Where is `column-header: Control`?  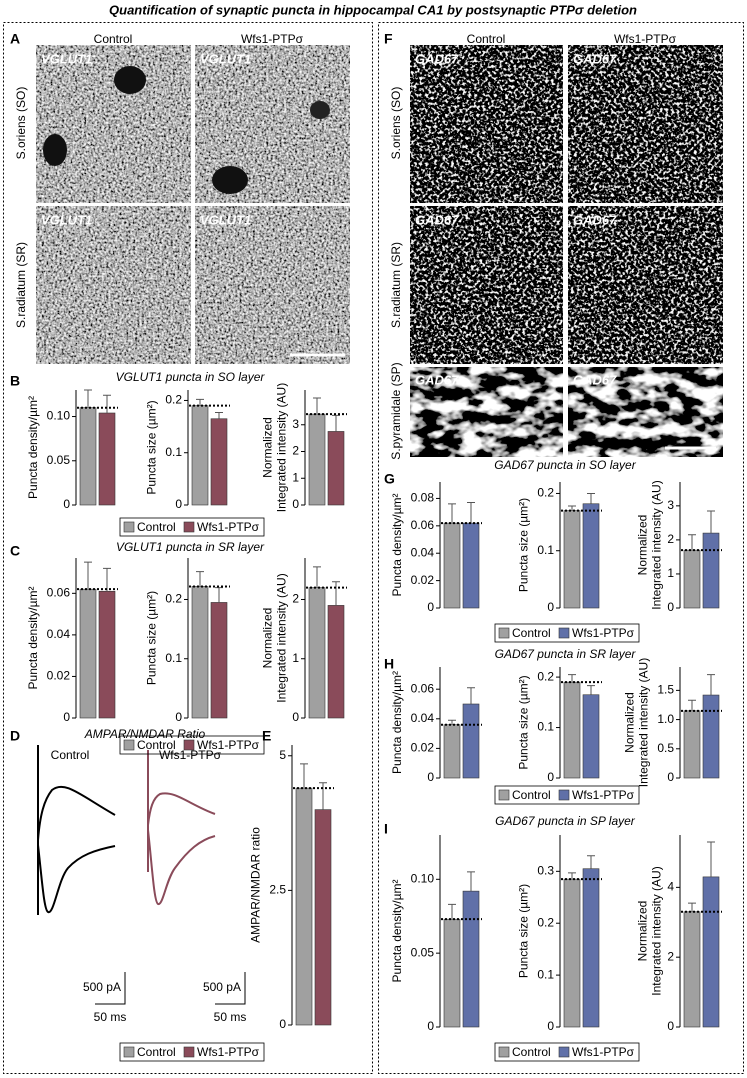 column-header: Control is located at coordinates (113, 39).